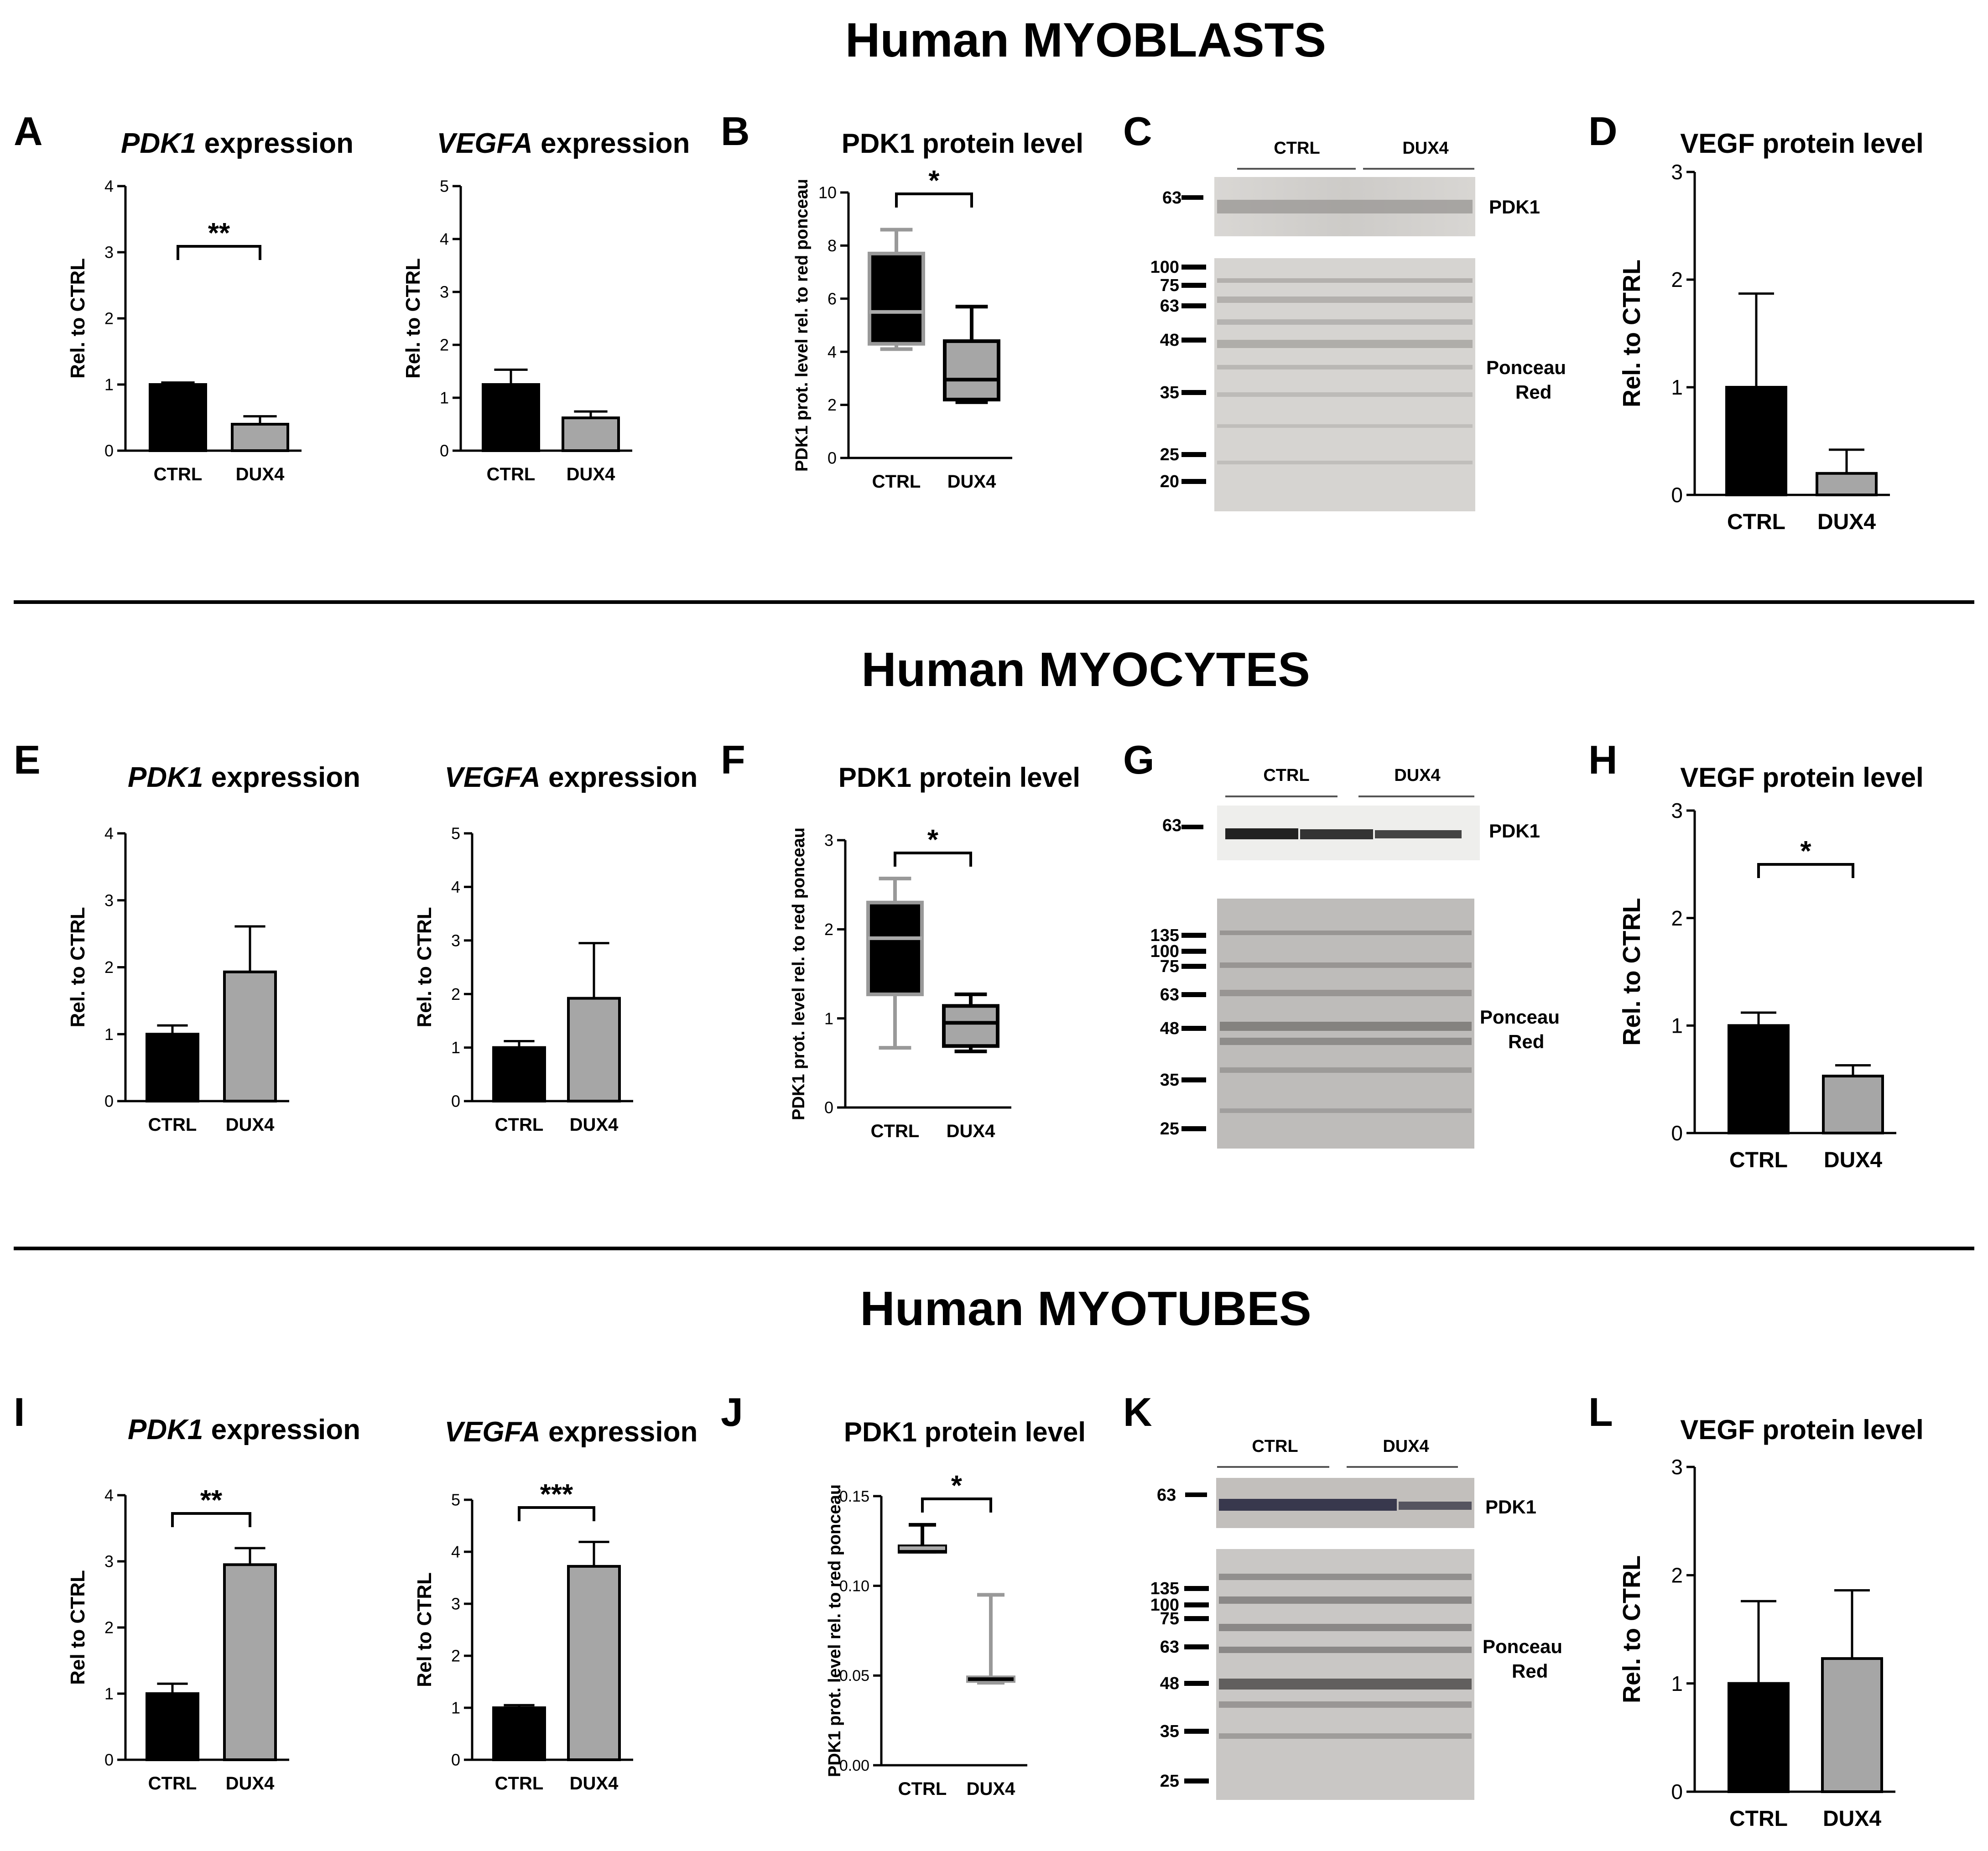 The height and width of the screenshot is (1851, 1988). I want to click on y-axis-label: Rel. to CTRL, so click(1631, 972).